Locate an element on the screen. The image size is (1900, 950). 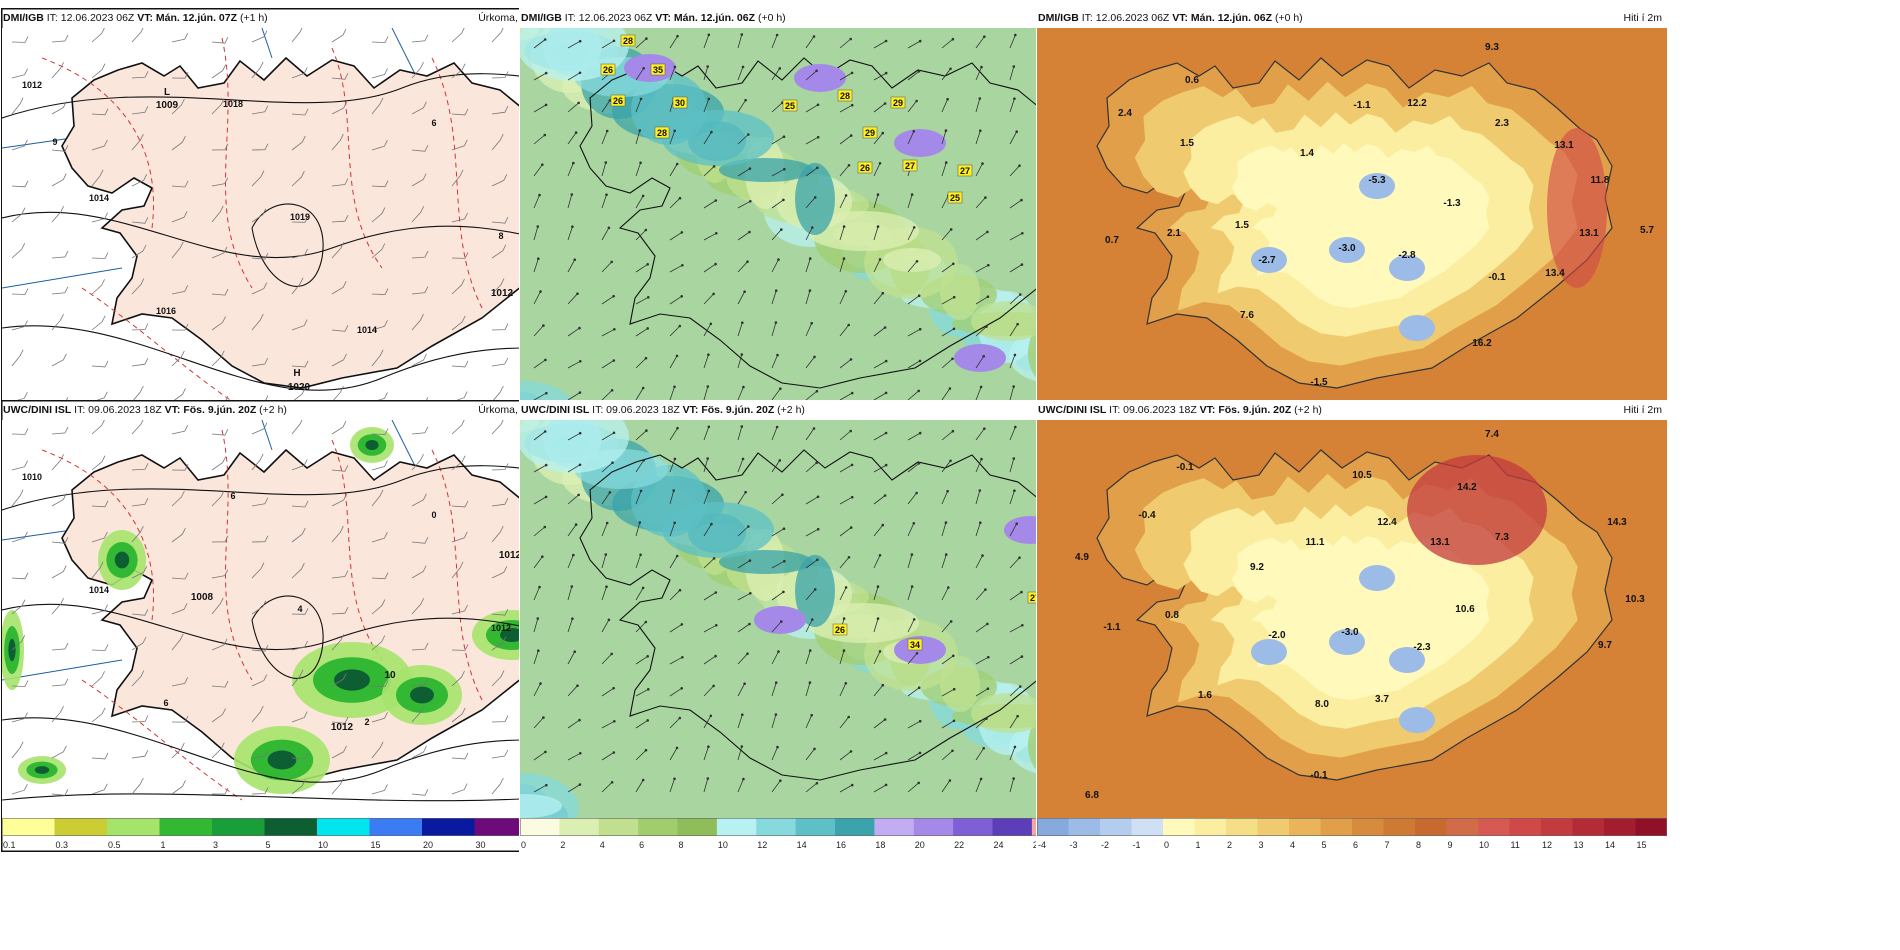
scale-tick-label: 10 is located at coordinates (323, 845).